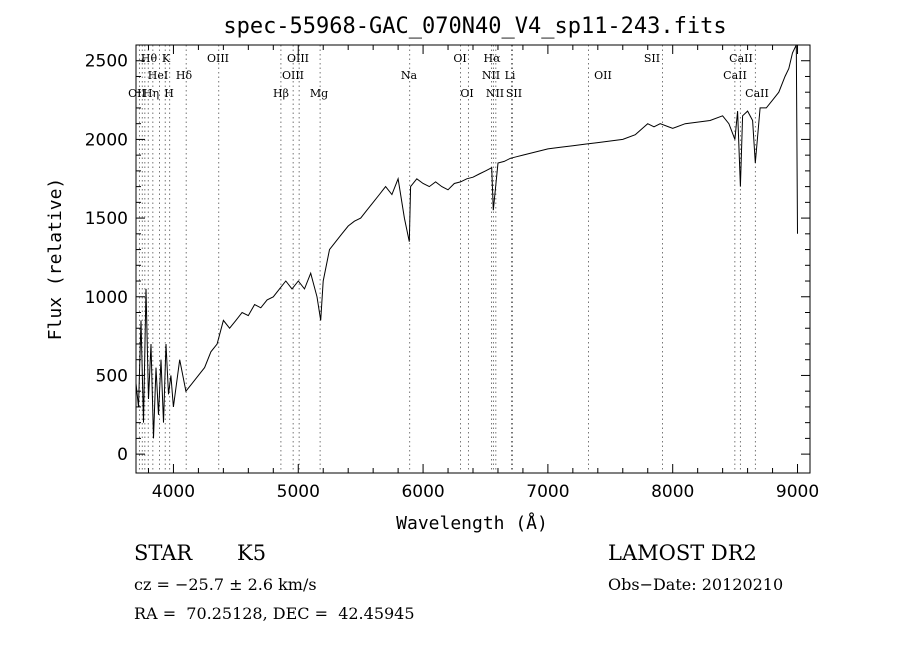 The height and width of the screenshot is (650, 900). Describe the element at coordinates (547, 492) in the screenshot. I see `x-tick-label: 7000` at that location.